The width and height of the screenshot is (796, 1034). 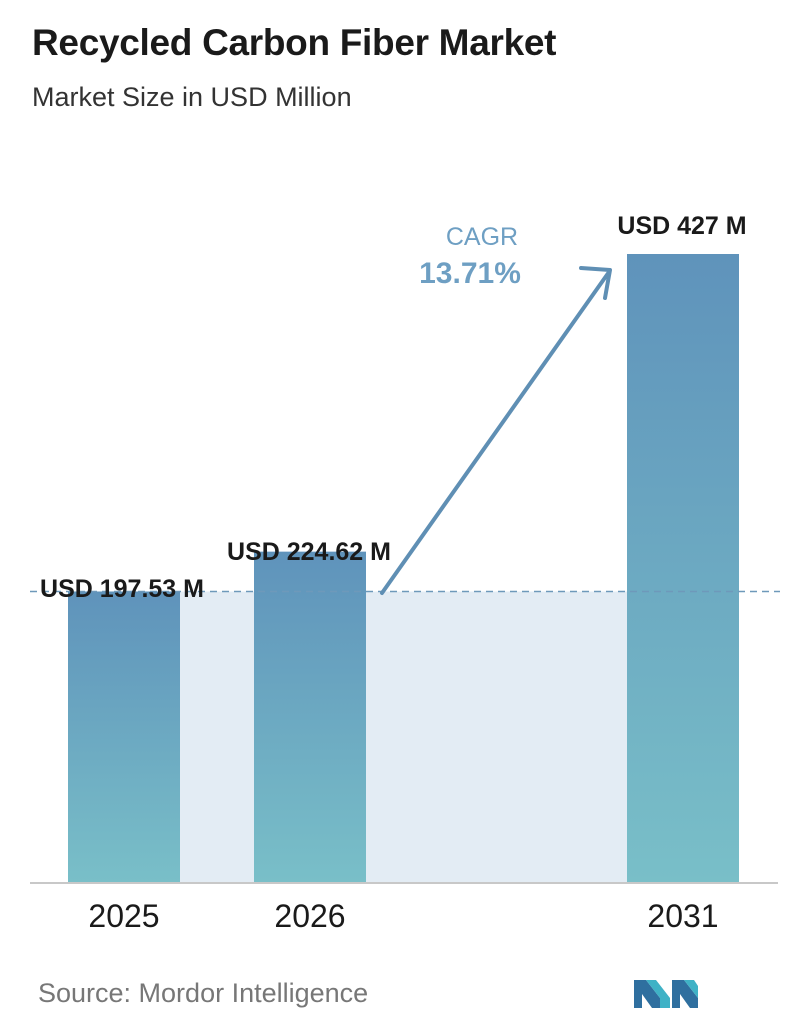 I want to click on data-label-2025: USD 197.53 M, so click(x=122, y=589).